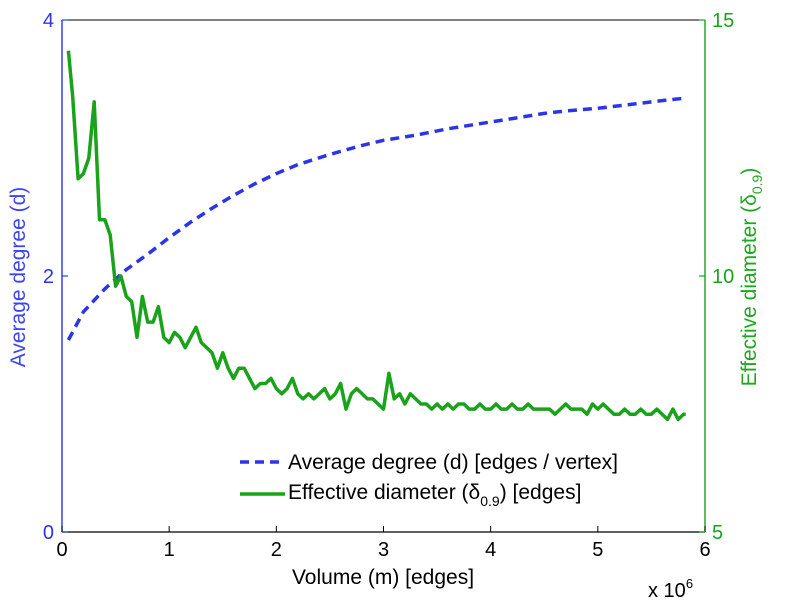 The width and height of the screenshot is (785, 600). I want to click on right-y-axis-label-subscript: 0.9, so click(757, 184).